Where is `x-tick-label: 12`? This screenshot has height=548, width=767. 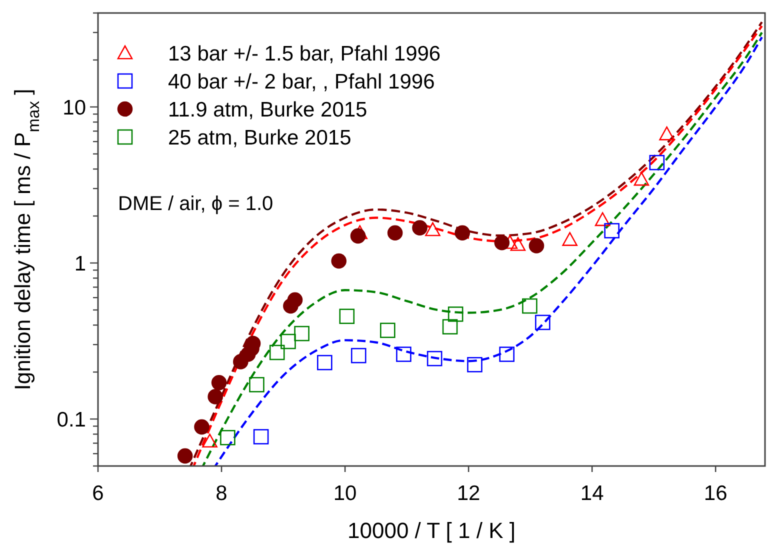 x-tick-label: 12 is located at coordinates (468, 493).